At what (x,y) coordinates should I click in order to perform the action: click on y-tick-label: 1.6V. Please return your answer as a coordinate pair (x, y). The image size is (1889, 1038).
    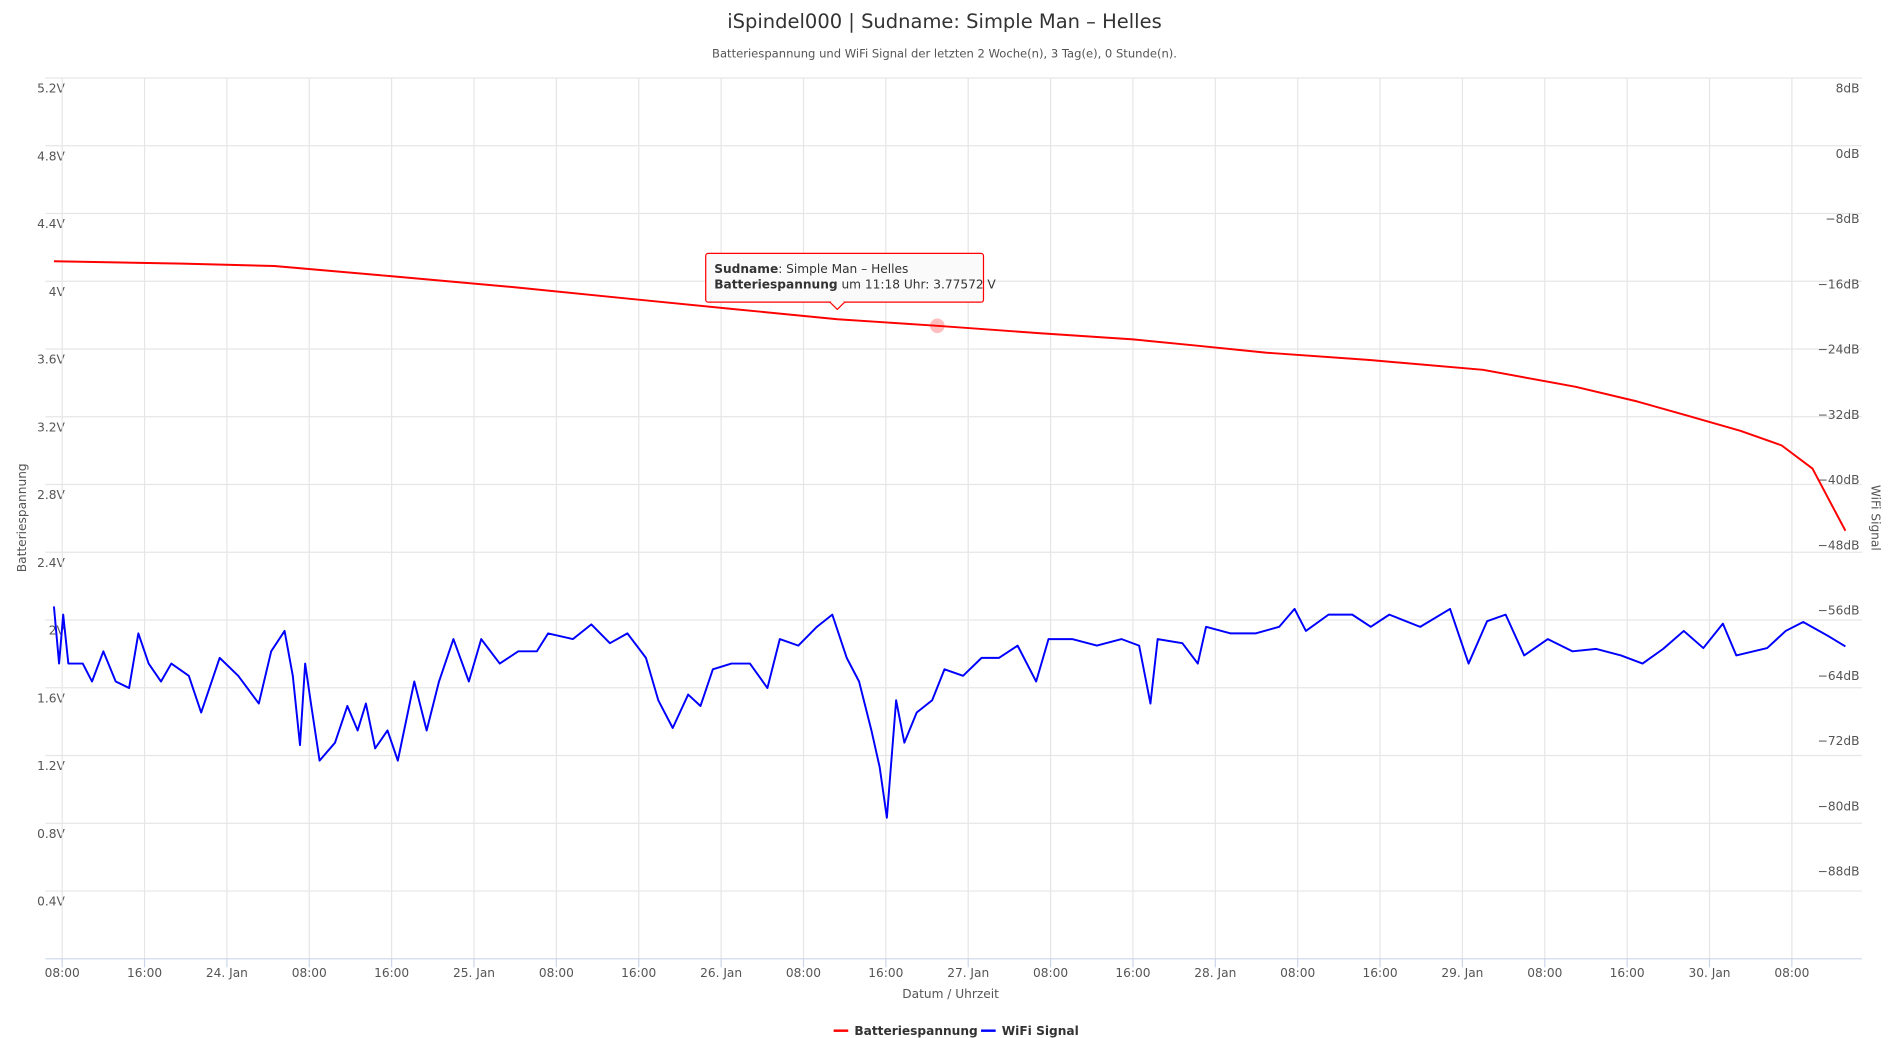
    Looking at the image, I should click on (51, 698).